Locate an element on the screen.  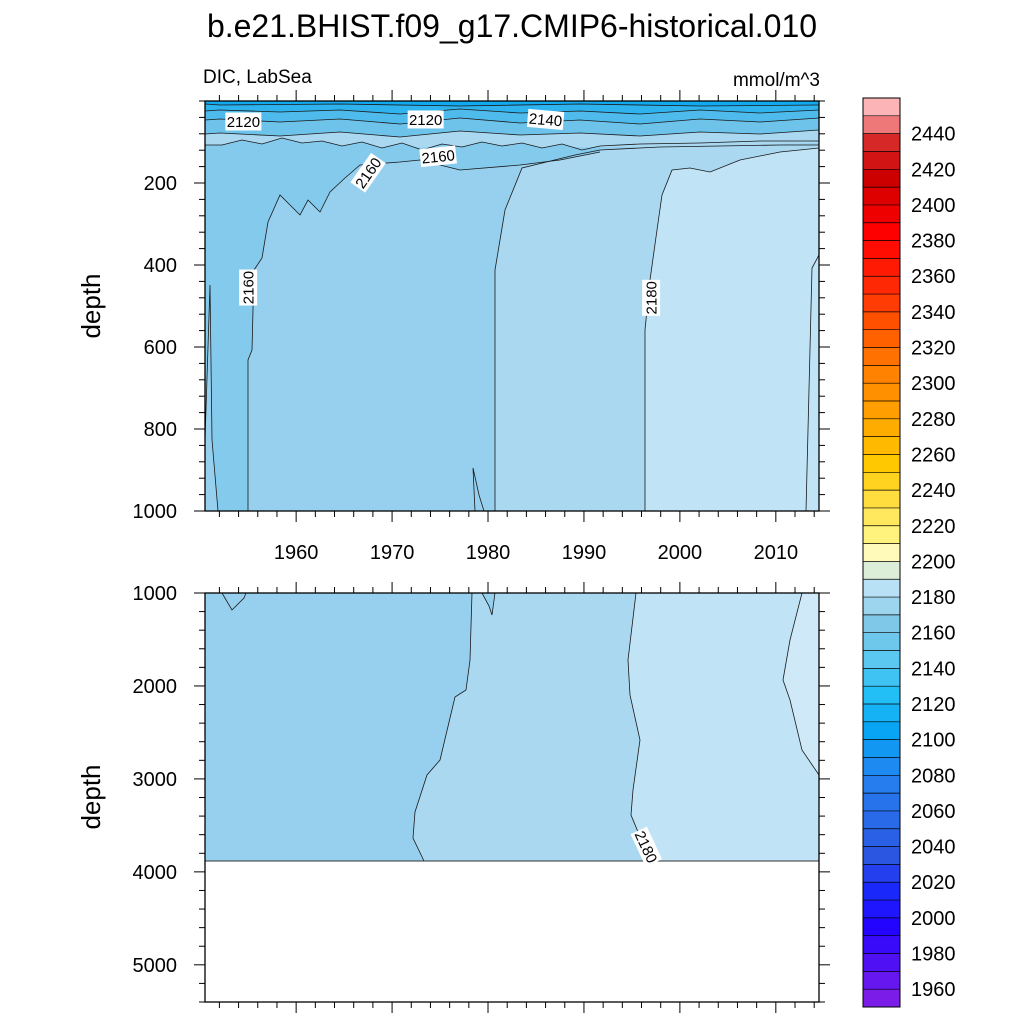
colorbar-tick-label: 2300 is located at coordinates (933, 384).